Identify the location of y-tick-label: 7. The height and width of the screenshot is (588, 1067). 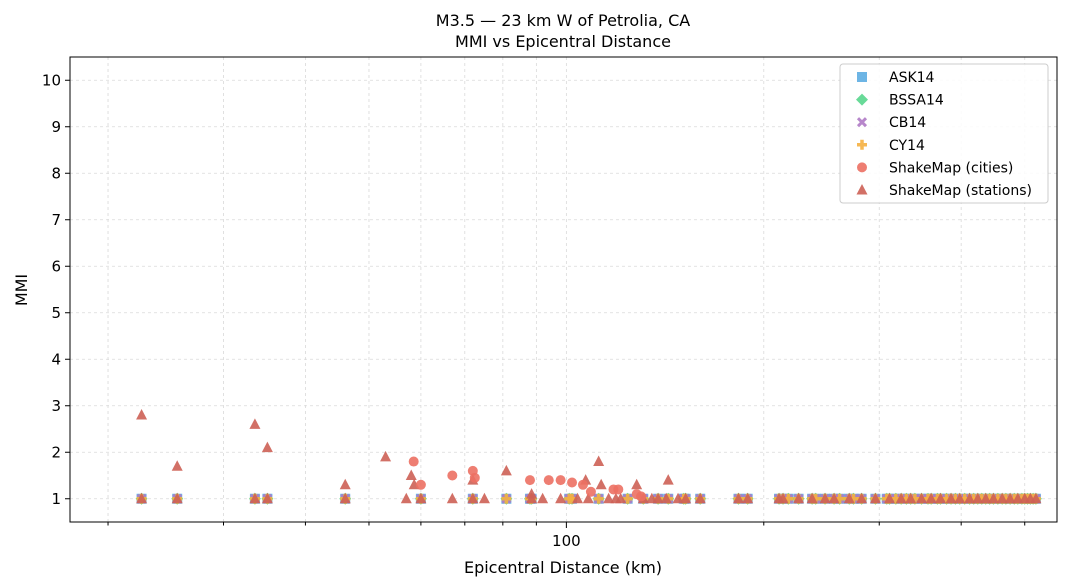
(56, 220).